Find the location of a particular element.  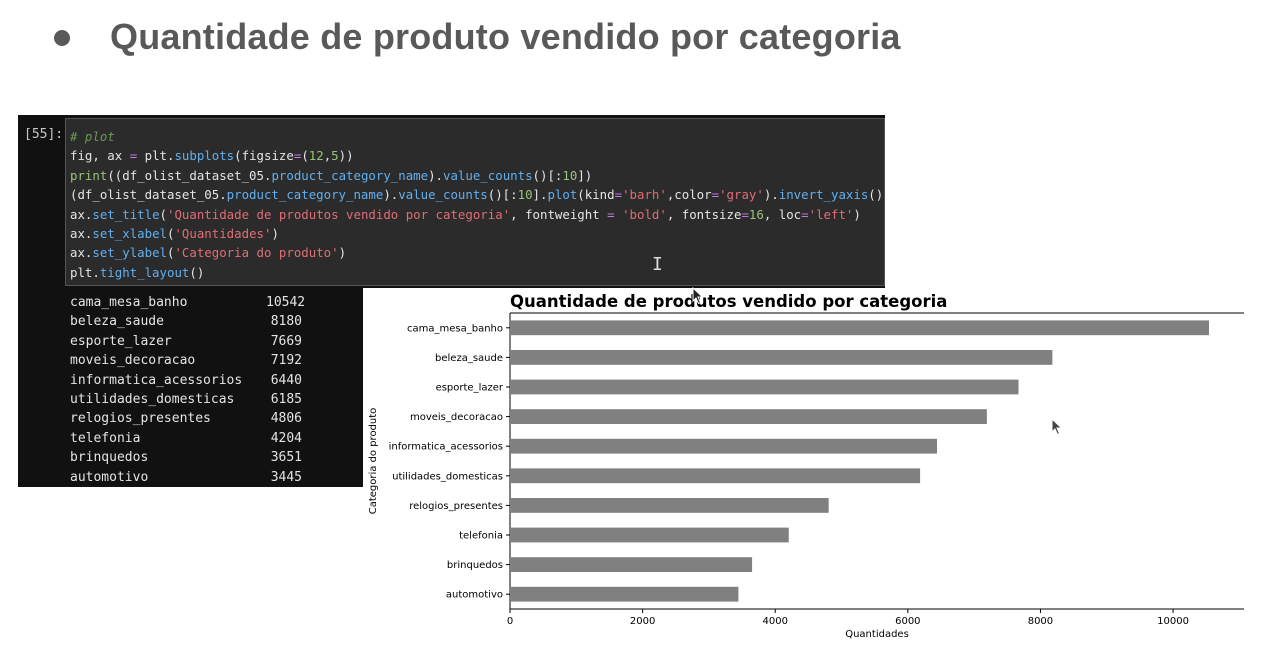

output-category: esporte_lazer is located at coordinates (121, 341).